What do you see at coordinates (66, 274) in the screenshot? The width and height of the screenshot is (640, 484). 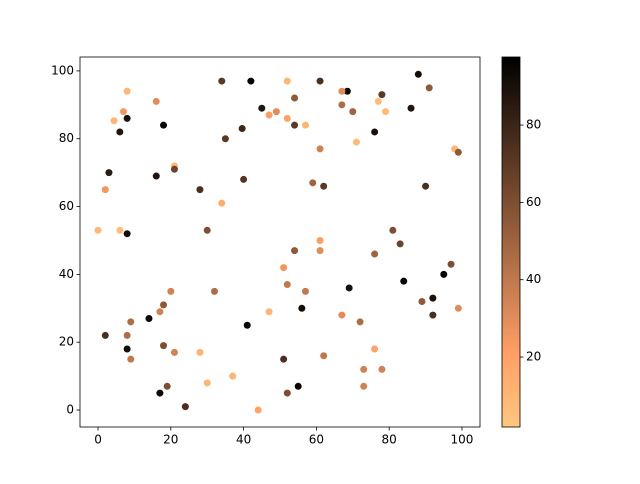 I see `y-tick-label: 40` at bounding box center [66, 274].